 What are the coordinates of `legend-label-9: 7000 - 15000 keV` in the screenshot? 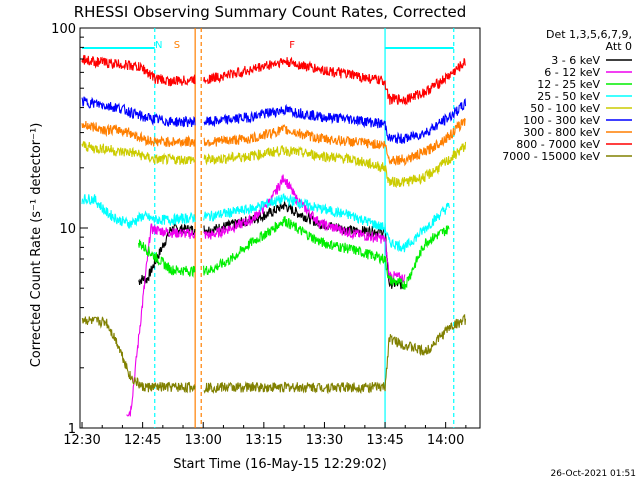 It's located at (551, 156).